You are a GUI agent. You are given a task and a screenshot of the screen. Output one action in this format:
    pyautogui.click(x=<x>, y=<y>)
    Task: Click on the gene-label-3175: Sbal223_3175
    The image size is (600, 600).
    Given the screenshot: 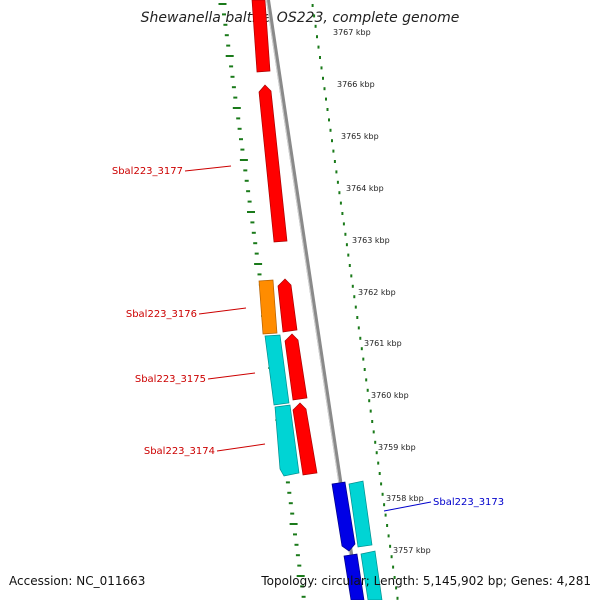 What is the action you would take?
    pyautogui.click(x=170, y=379)
    